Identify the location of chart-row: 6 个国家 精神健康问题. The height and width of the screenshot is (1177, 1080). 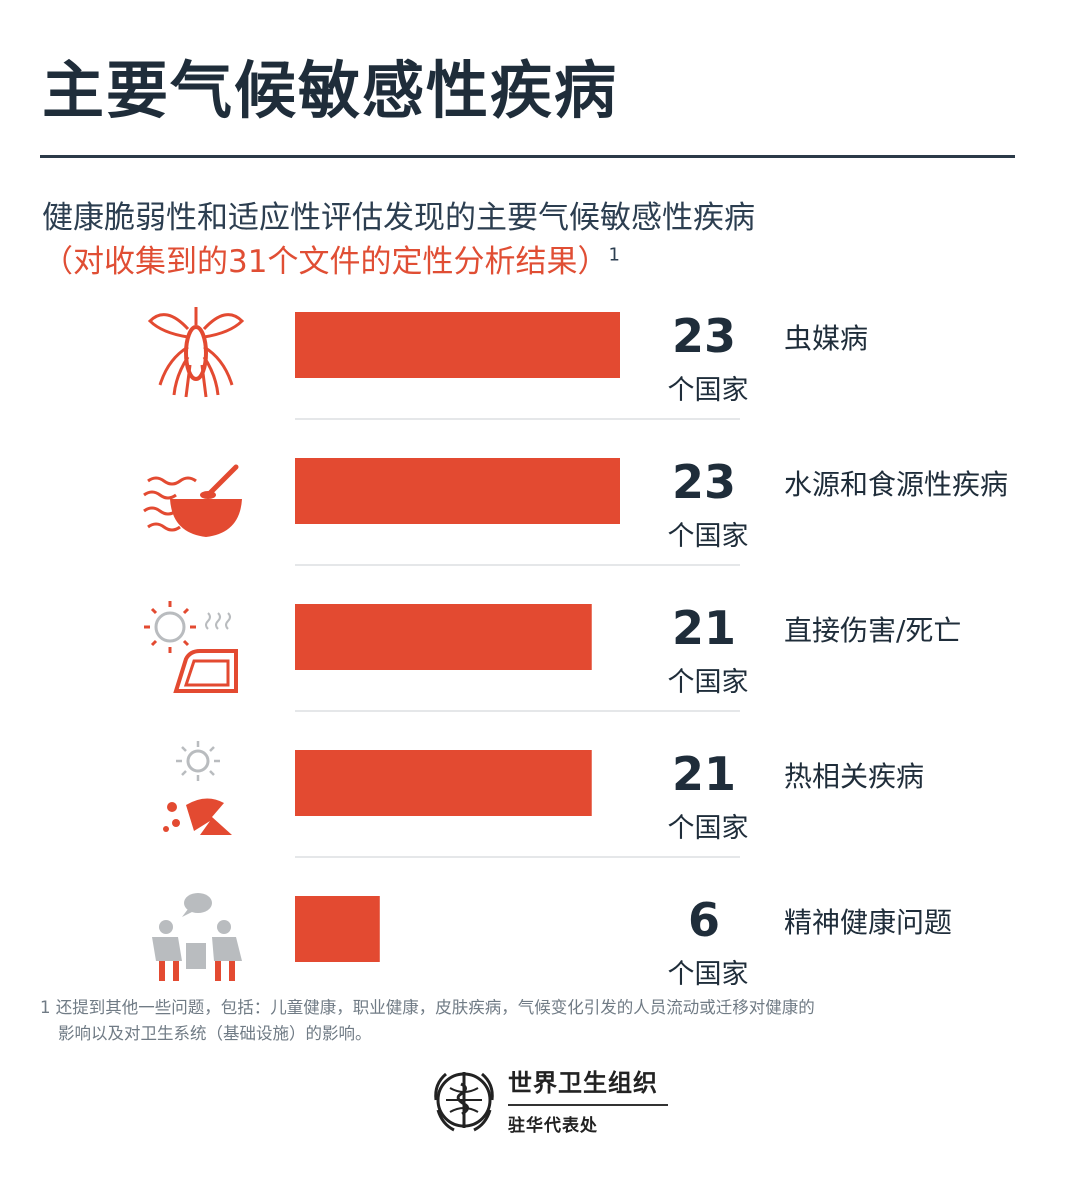
(552, 941).